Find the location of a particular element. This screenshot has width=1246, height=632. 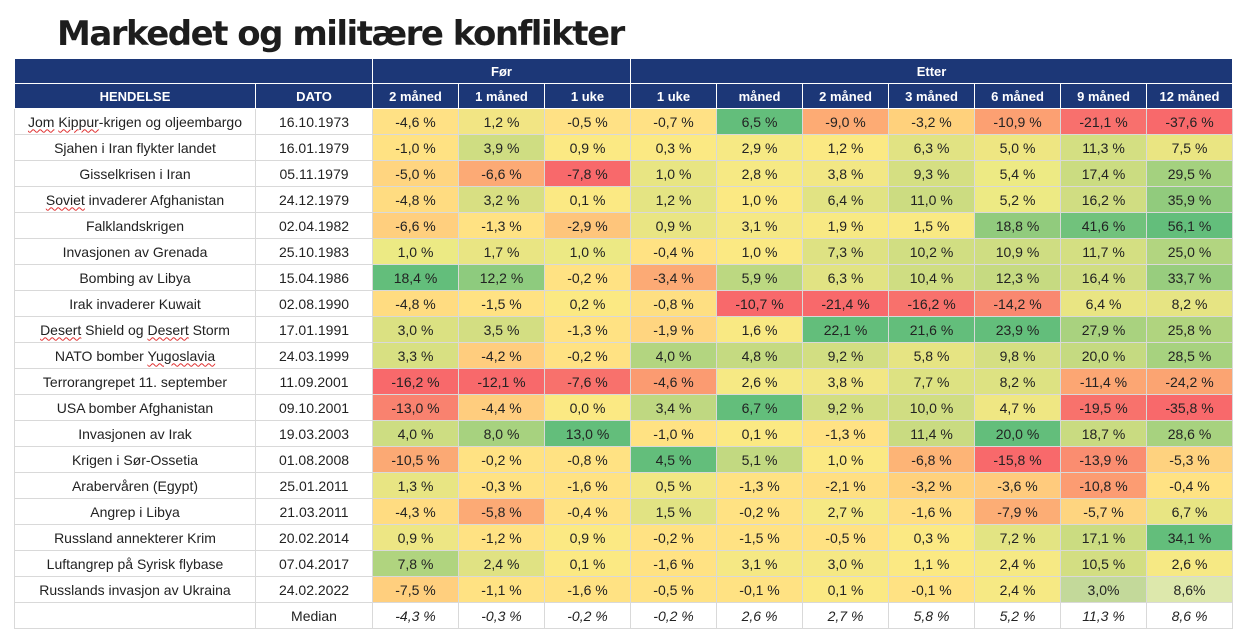

median-value-cell: -0,3 % is located at coordinates (501, 615).